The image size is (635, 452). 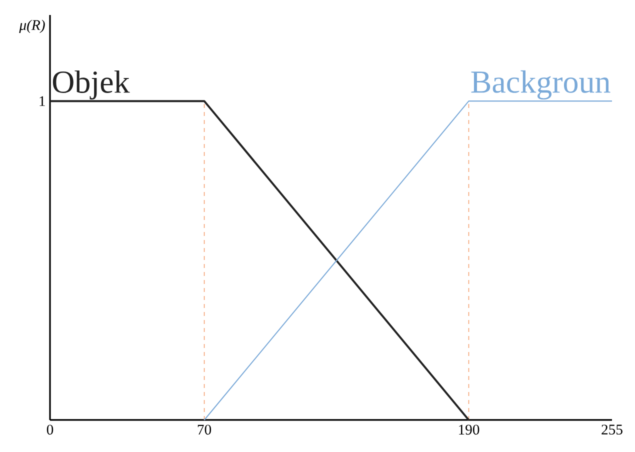 What do you see at coordinates (469, 429) in the screenshot?
I see `x-tick-label: 190` at bounding box center [469, 429].